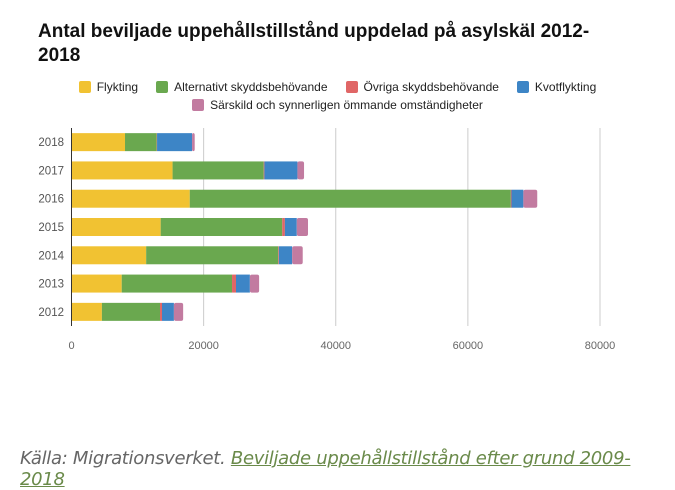  Describe the element at coordinates (51, 256) in the screenshot. I see `y-tick-label: 2014` at that location.